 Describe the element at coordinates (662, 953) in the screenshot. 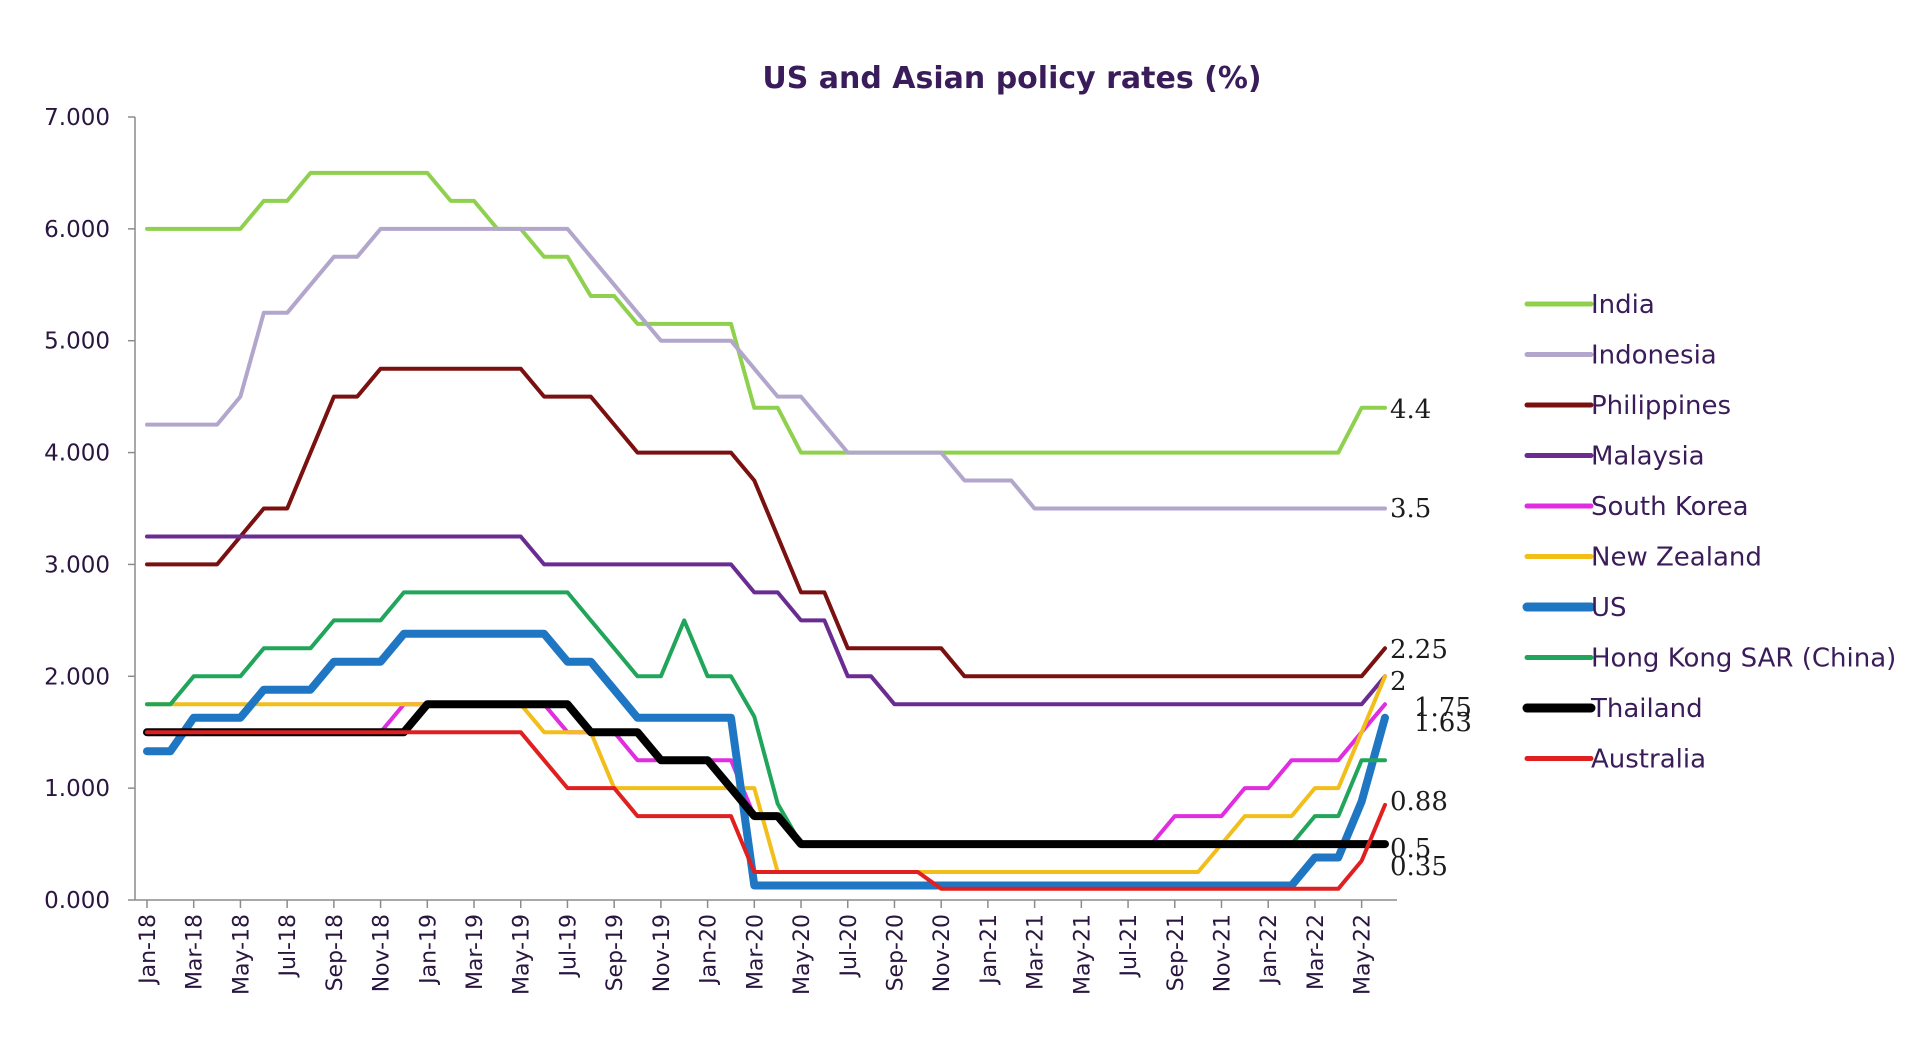

I see `x-tick-label: Nov-19` at that location.